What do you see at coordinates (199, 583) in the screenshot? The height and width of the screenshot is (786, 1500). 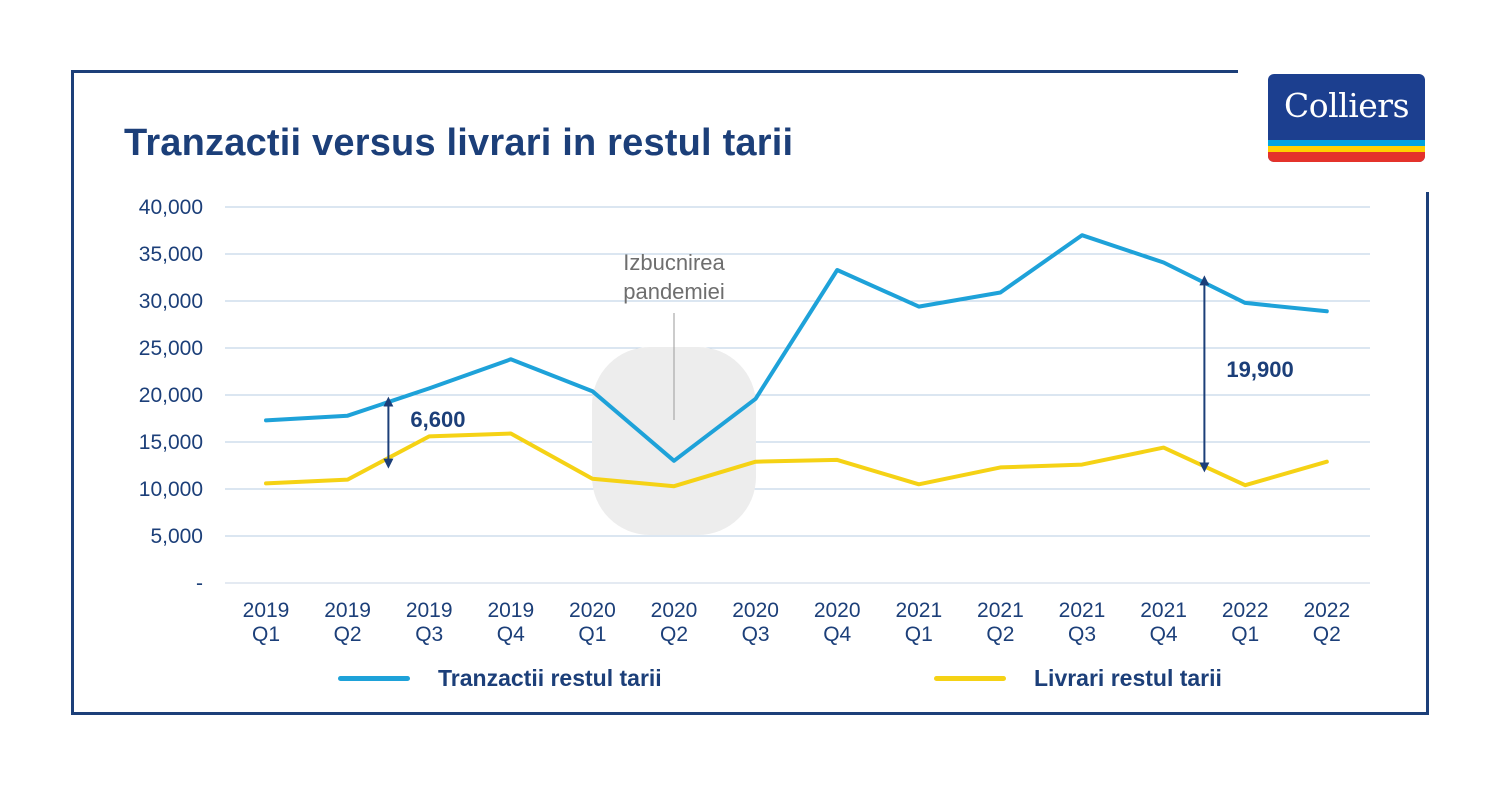 I see `y-tick-label: -` at bounding box center [199, 583].